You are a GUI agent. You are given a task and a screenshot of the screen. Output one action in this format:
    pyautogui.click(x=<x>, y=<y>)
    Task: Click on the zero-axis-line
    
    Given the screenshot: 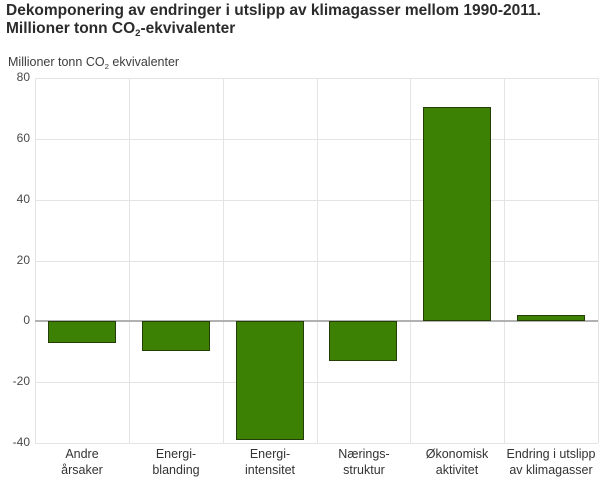 What is the action you would take?
    pyautogui.click(x=316, y=321)
    